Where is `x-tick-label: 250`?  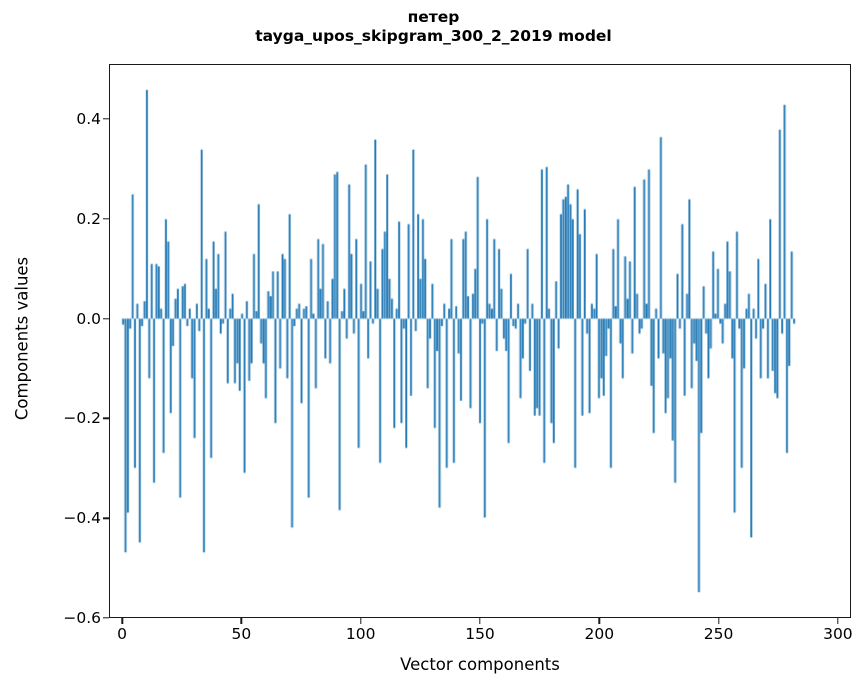
x-tick-label: 250 is located at coordinates (718, 634).